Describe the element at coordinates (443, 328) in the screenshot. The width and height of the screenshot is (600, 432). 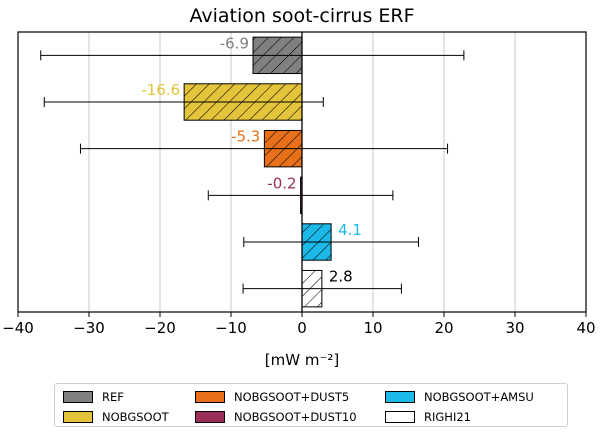
I see `x-tick-label: 20` at that location.